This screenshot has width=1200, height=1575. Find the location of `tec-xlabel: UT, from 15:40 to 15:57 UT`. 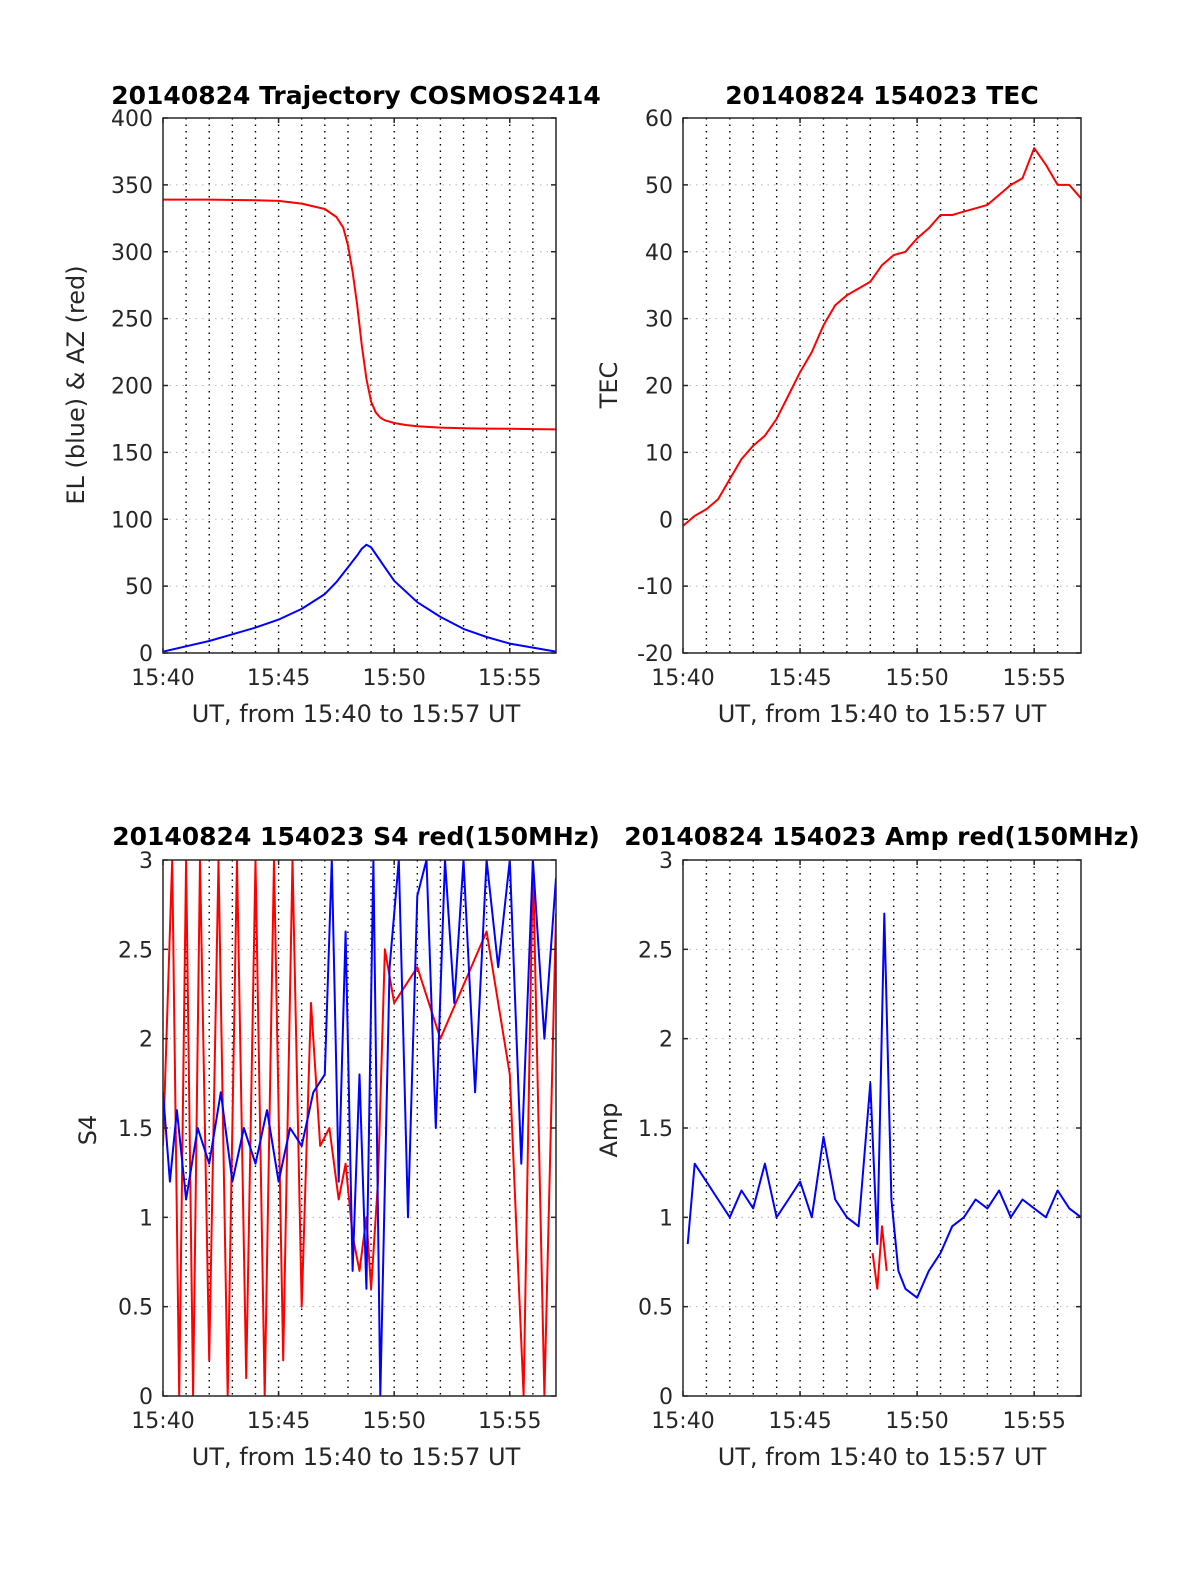

tec-xlabel: UT, from 15:40 to 15:57 UT is located at coordinates (882, 714).